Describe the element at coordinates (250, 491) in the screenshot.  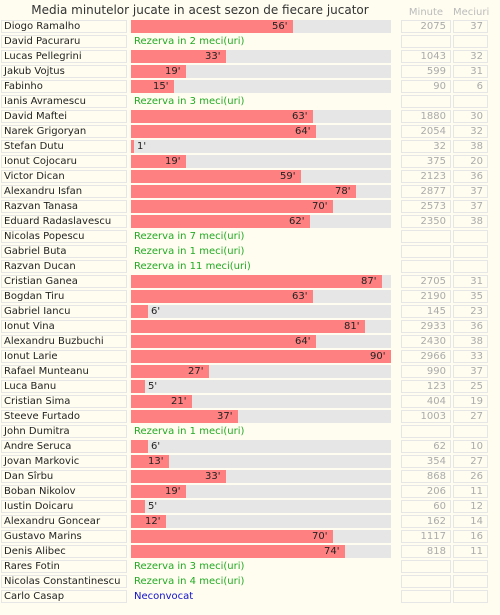
I see `table-row: Boban Nikolov 206 11 19'` at that location.